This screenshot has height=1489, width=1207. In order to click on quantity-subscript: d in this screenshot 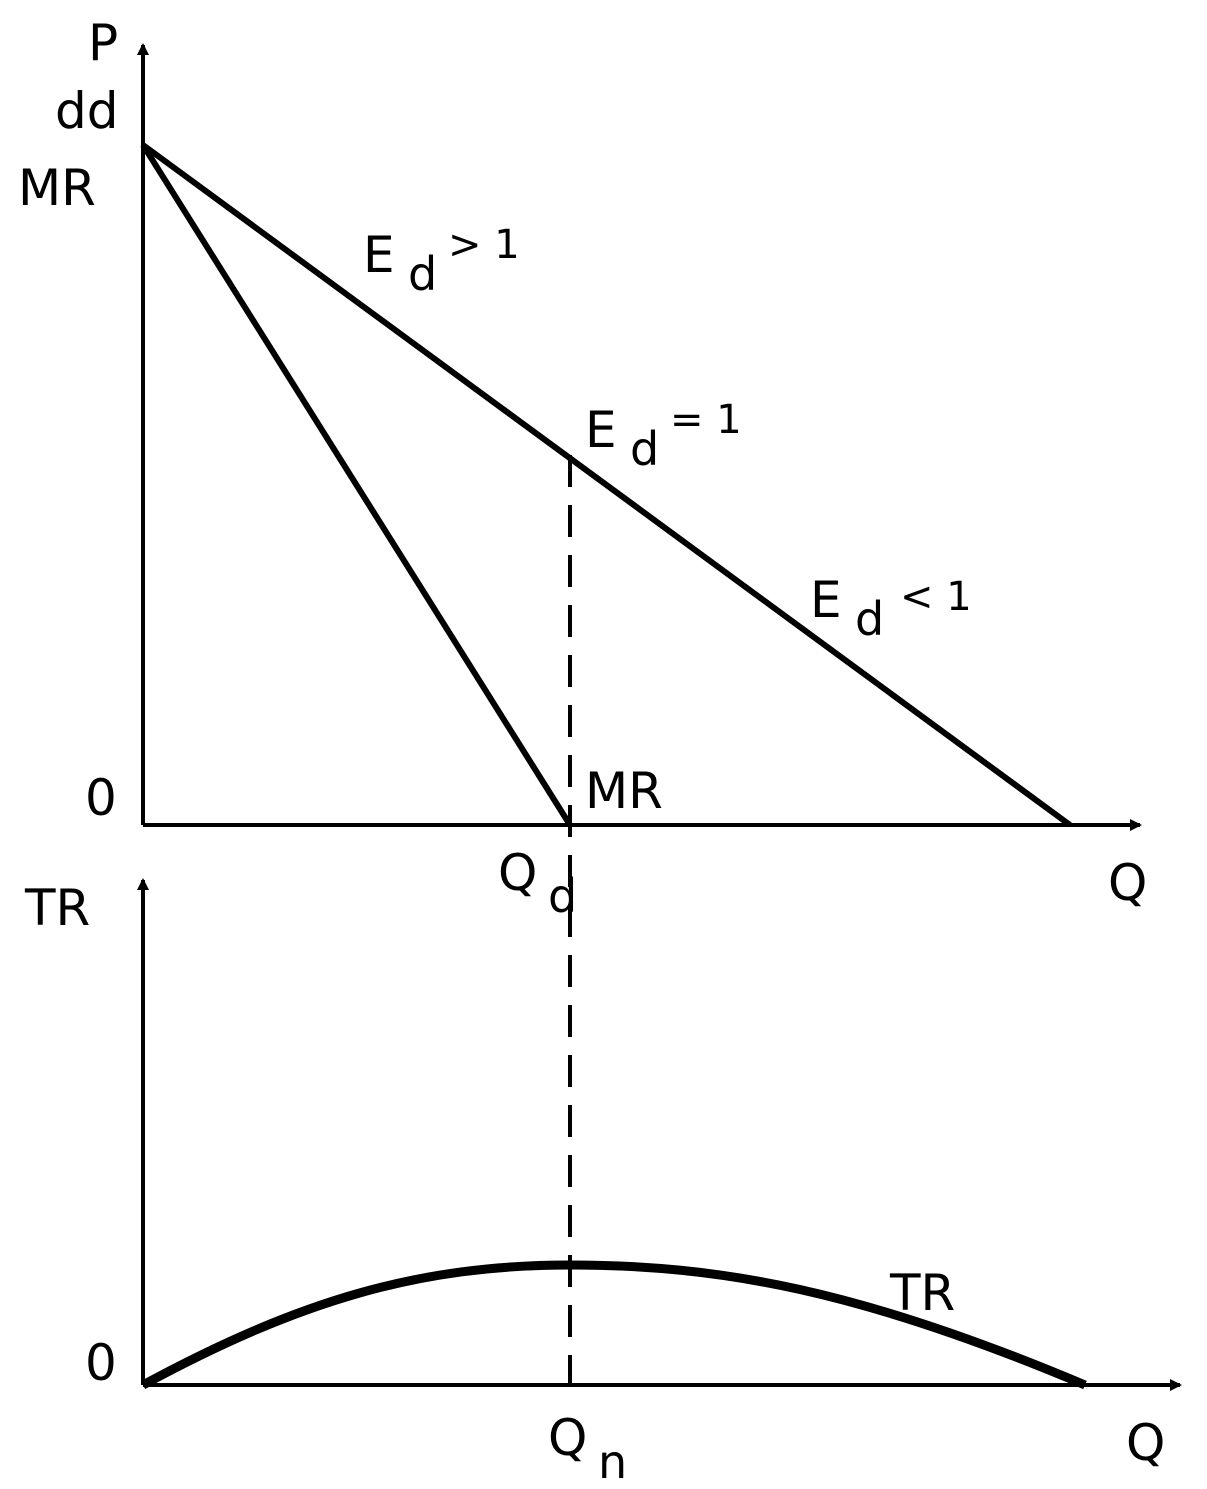, I will do `click(562, 896)`.